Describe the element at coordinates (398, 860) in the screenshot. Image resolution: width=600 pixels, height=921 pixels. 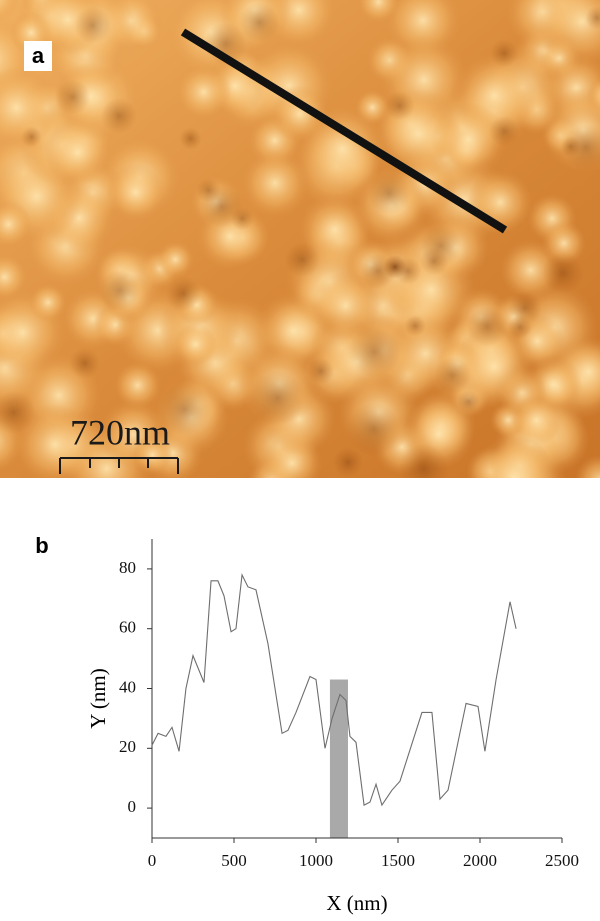
I see `x-tick-label: 1500` at that location.